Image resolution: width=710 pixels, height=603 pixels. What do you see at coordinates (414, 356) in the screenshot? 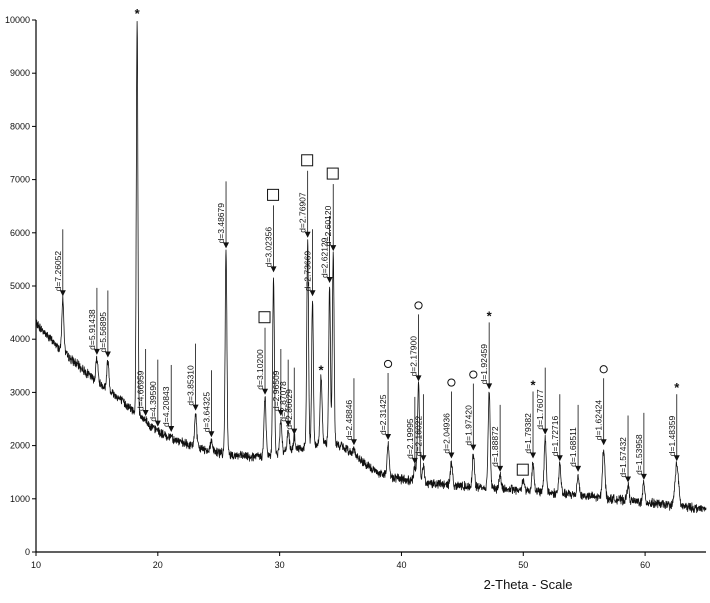
I see `peak-d-label: d=2.17900` at bounding box center [414, 356].